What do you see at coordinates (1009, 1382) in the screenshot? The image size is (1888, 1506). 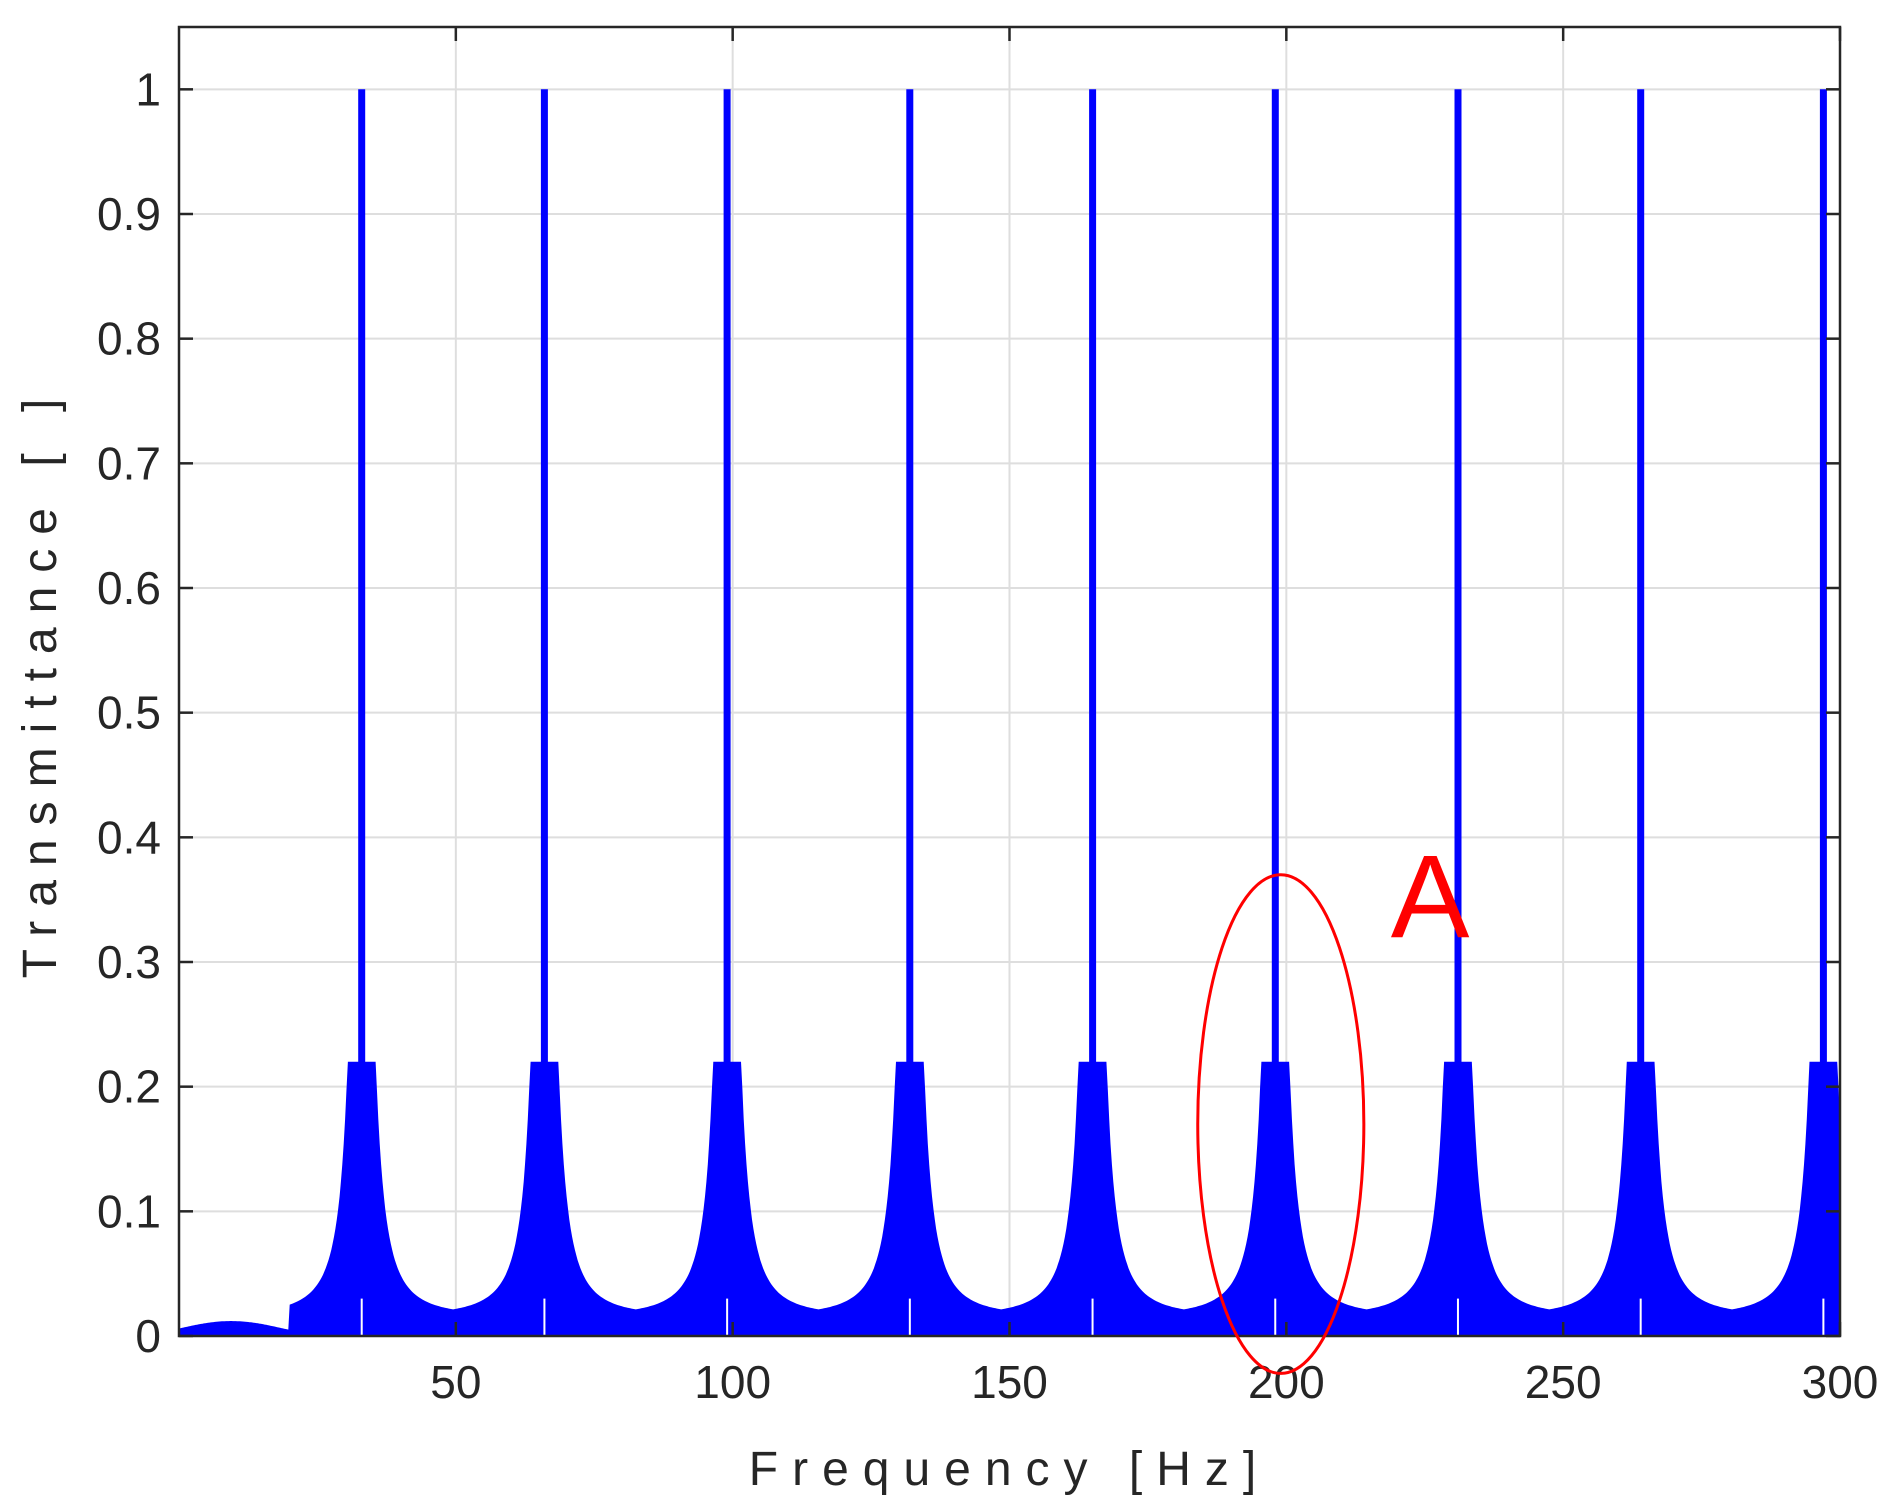 I see `x-tick-label: 150` at bounding box center [1009, 1382].